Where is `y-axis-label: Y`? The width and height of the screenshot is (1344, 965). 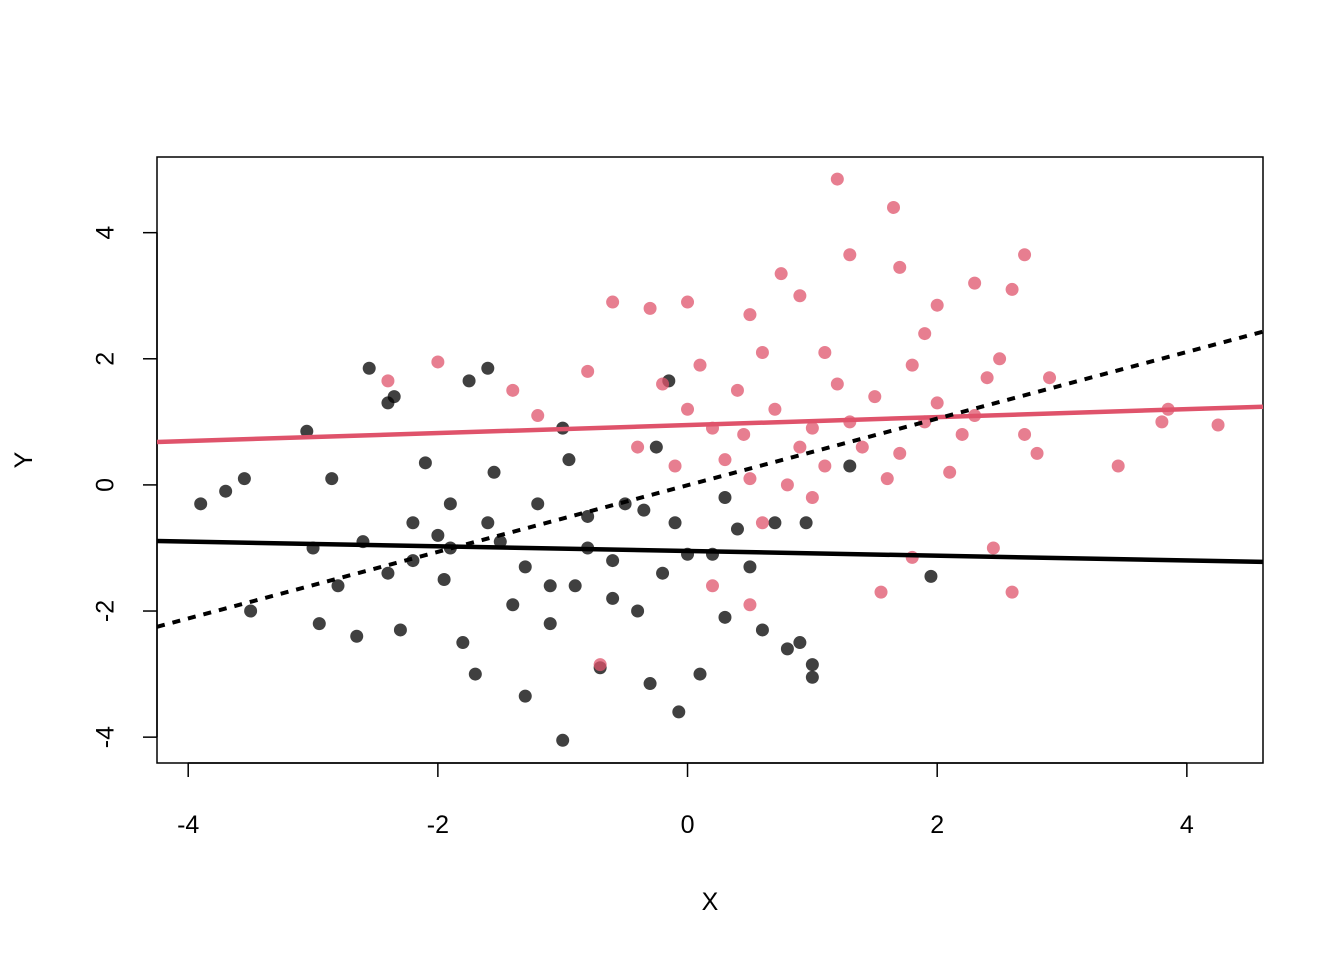 y-axis-label: Y is located at coordinates (24, 459).